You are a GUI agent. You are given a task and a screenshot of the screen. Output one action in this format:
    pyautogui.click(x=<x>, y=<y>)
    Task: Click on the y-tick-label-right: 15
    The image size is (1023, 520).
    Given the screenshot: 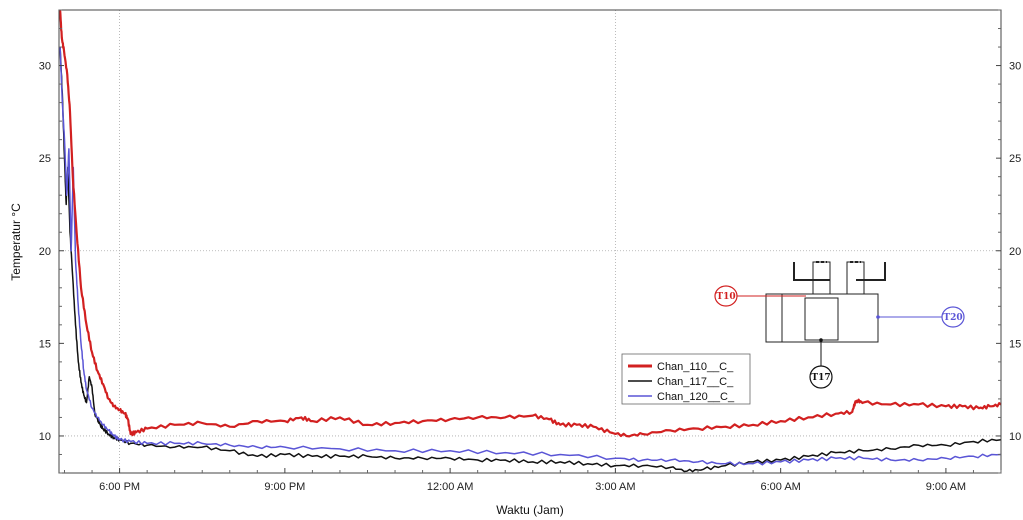 What is the action you would take?
    pyautogui.click(x=1015, y=344)
    